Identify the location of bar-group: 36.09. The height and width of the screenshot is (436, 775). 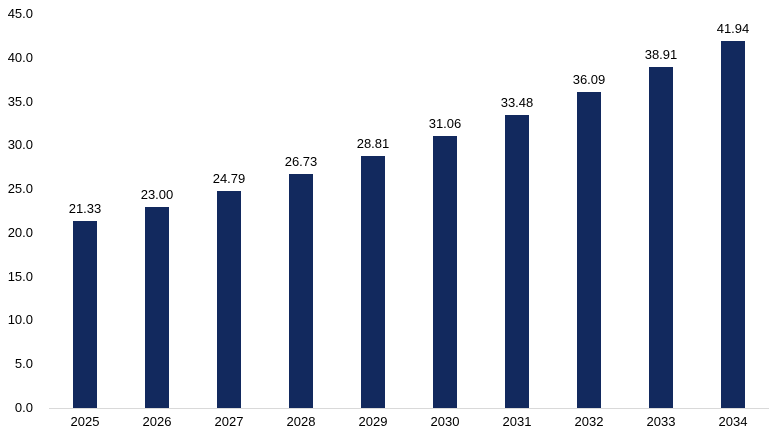
(589, 211).